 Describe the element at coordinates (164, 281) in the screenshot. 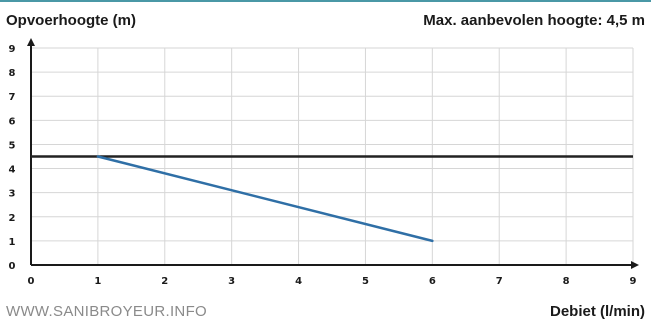

I see `x-tick-label: 2` at that location.